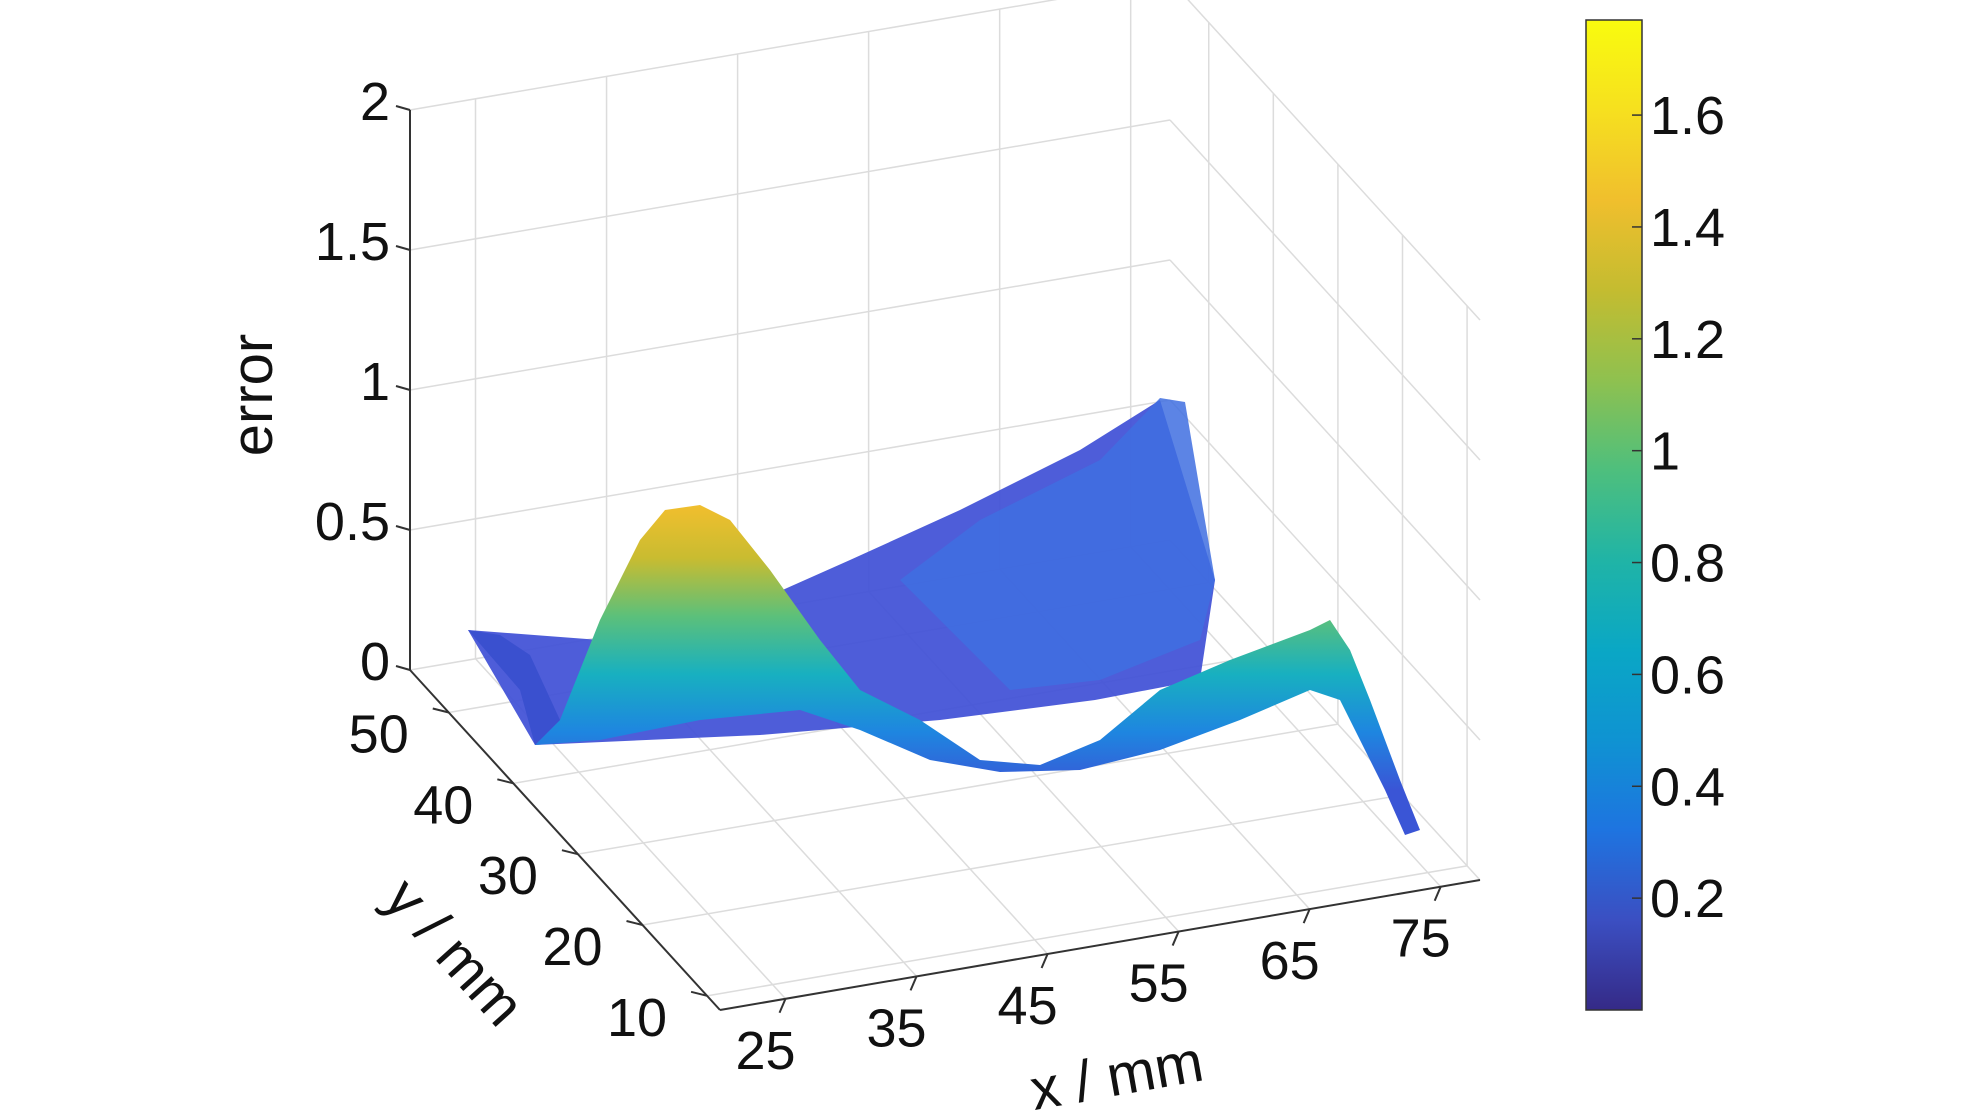 The image size is (1984, 1110). What do you see at coordinates (1687, 675) in the screenshot?
I see `colorbar-tick-label: 0.6` at bounding box center [1687, 675].